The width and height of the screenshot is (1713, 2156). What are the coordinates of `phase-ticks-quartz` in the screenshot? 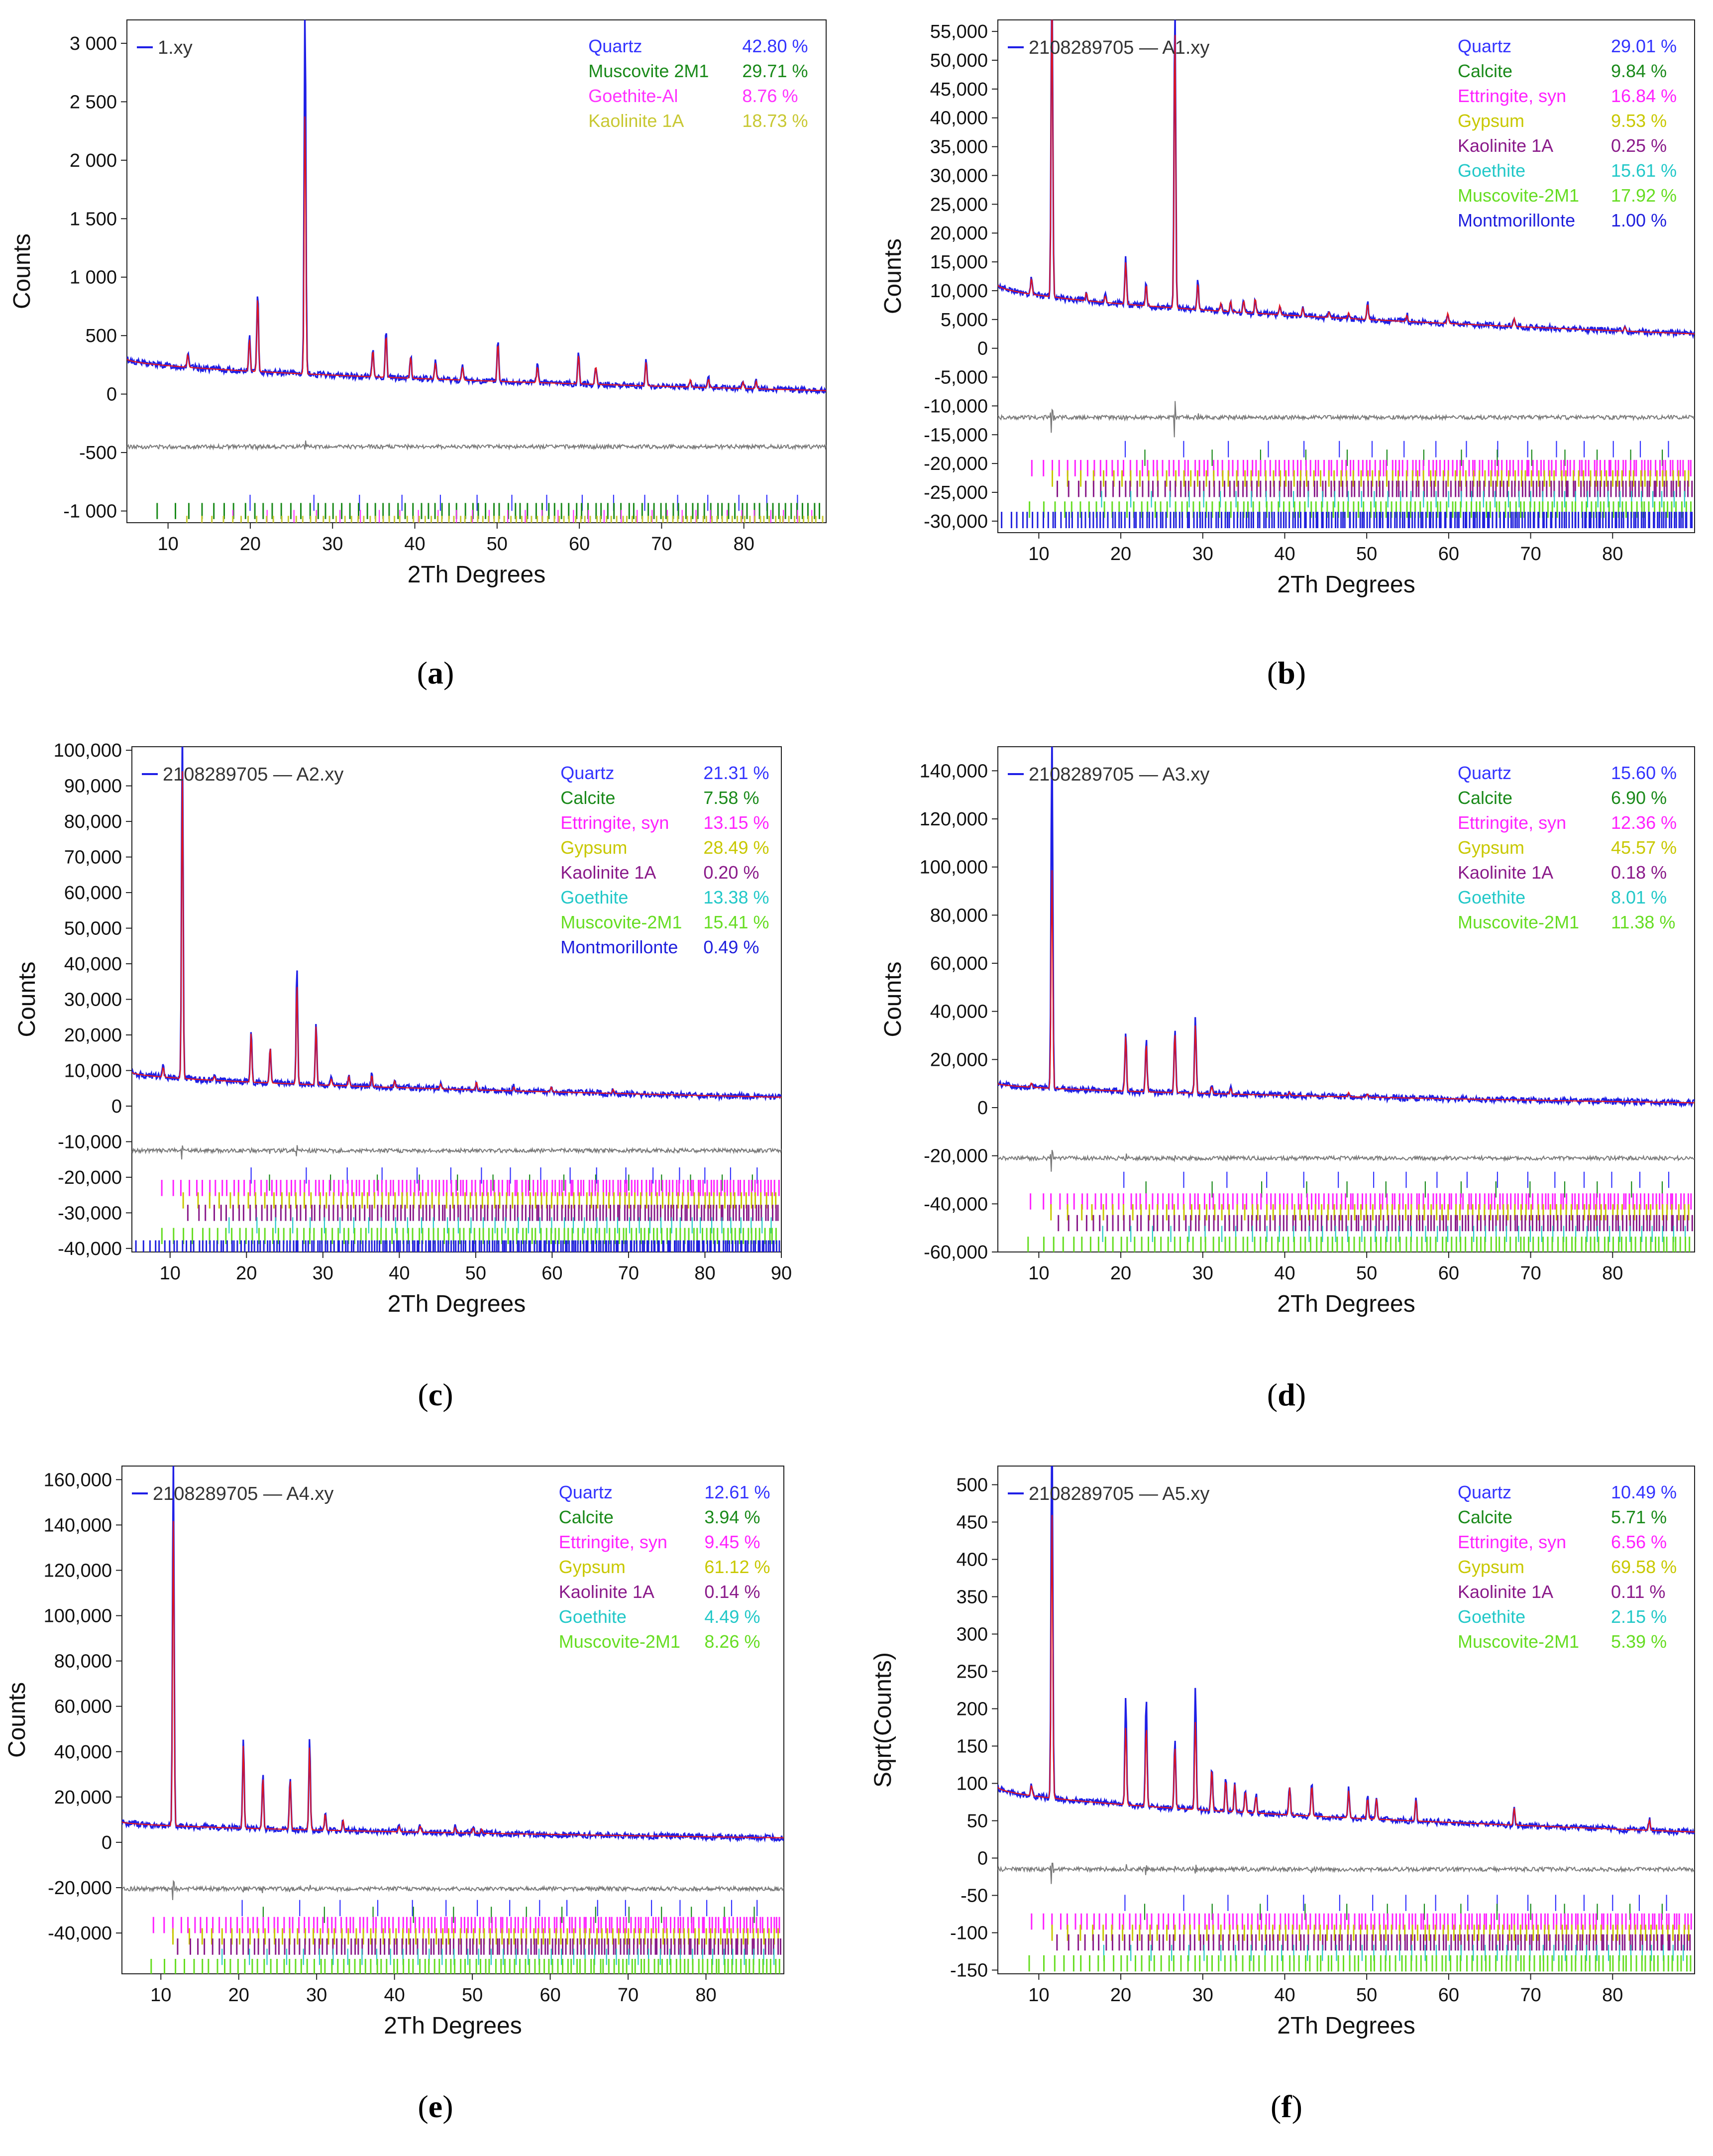 It's located at (499, 1908).